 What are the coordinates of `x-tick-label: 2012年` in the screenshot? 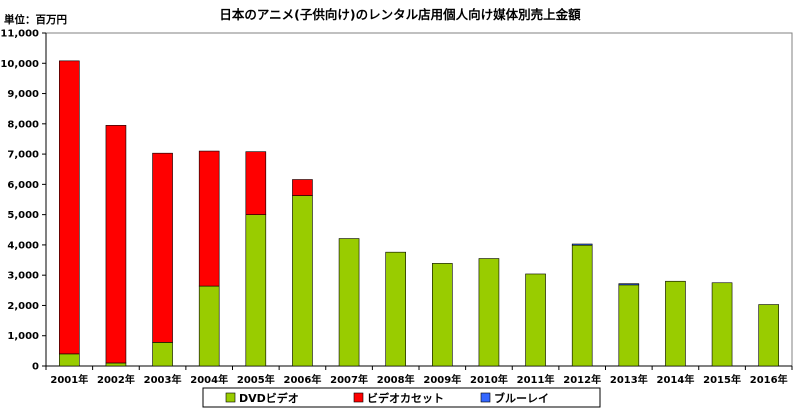 It's located at (582, 379).